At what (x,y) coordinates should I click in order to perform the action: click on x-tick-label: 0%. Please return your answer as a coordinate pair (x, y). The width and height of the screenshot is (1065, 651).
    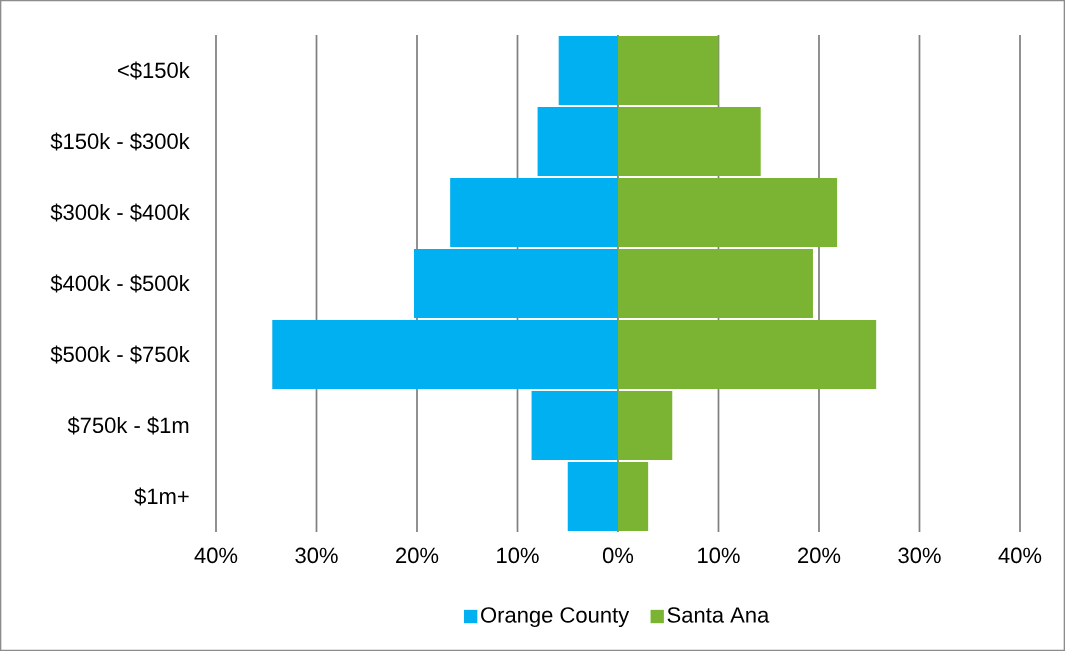
    Looking at the image, I should click on (618, 555).